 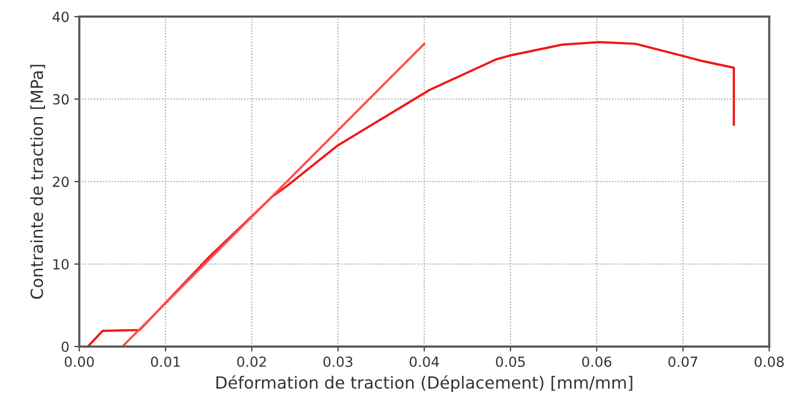 What do you see at coordinates (251, 361) in the screenshot?
I see `x-tick-label: 0.02` at bounding box center [251, 361].